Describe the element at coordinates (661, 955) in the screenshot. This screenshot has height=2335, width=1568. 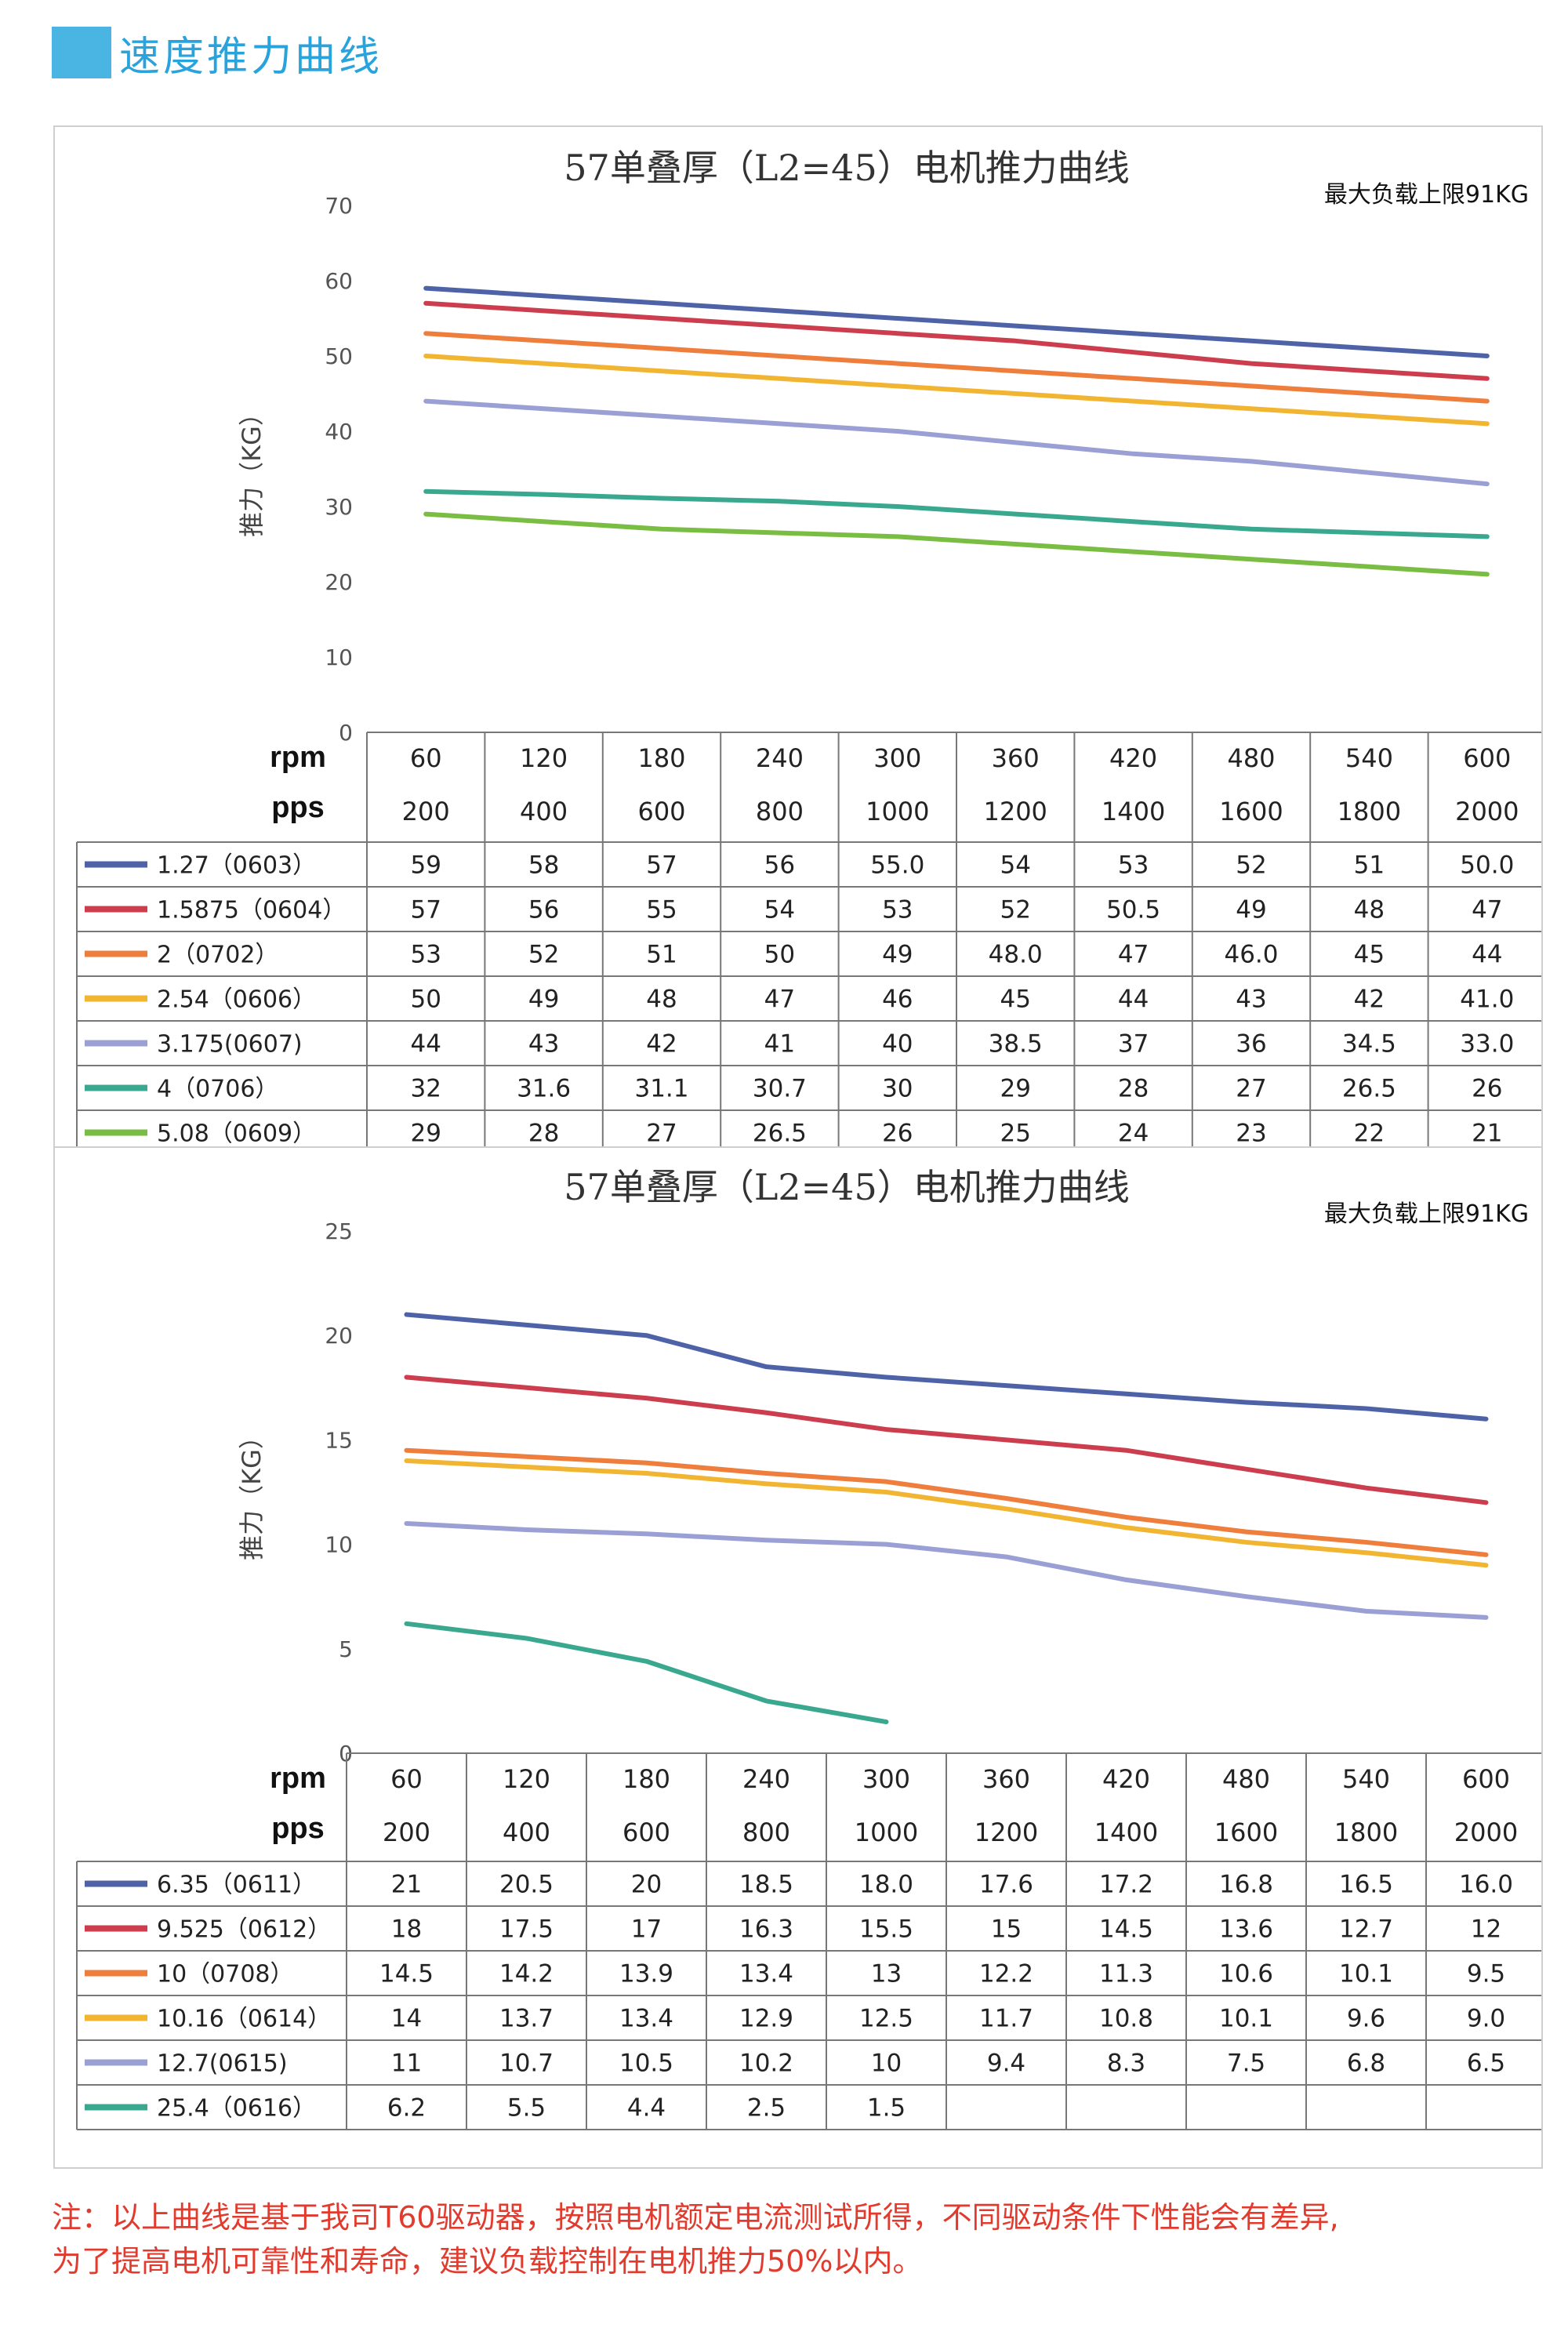
I see `data-label: 51` at that location.